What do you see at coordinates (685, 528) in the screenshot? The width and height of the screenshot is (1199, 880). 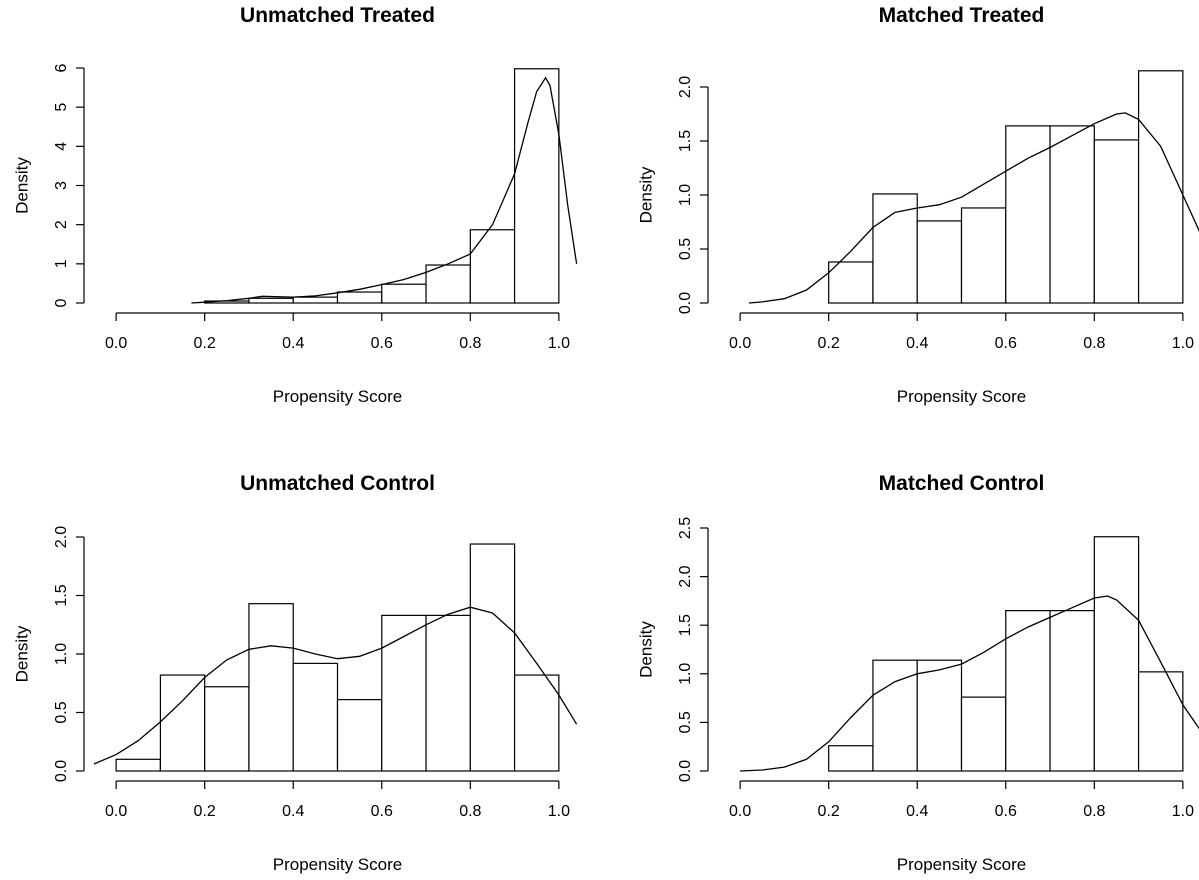 I see `y-tick-label: 2.5` at bounding box center [685, 528].